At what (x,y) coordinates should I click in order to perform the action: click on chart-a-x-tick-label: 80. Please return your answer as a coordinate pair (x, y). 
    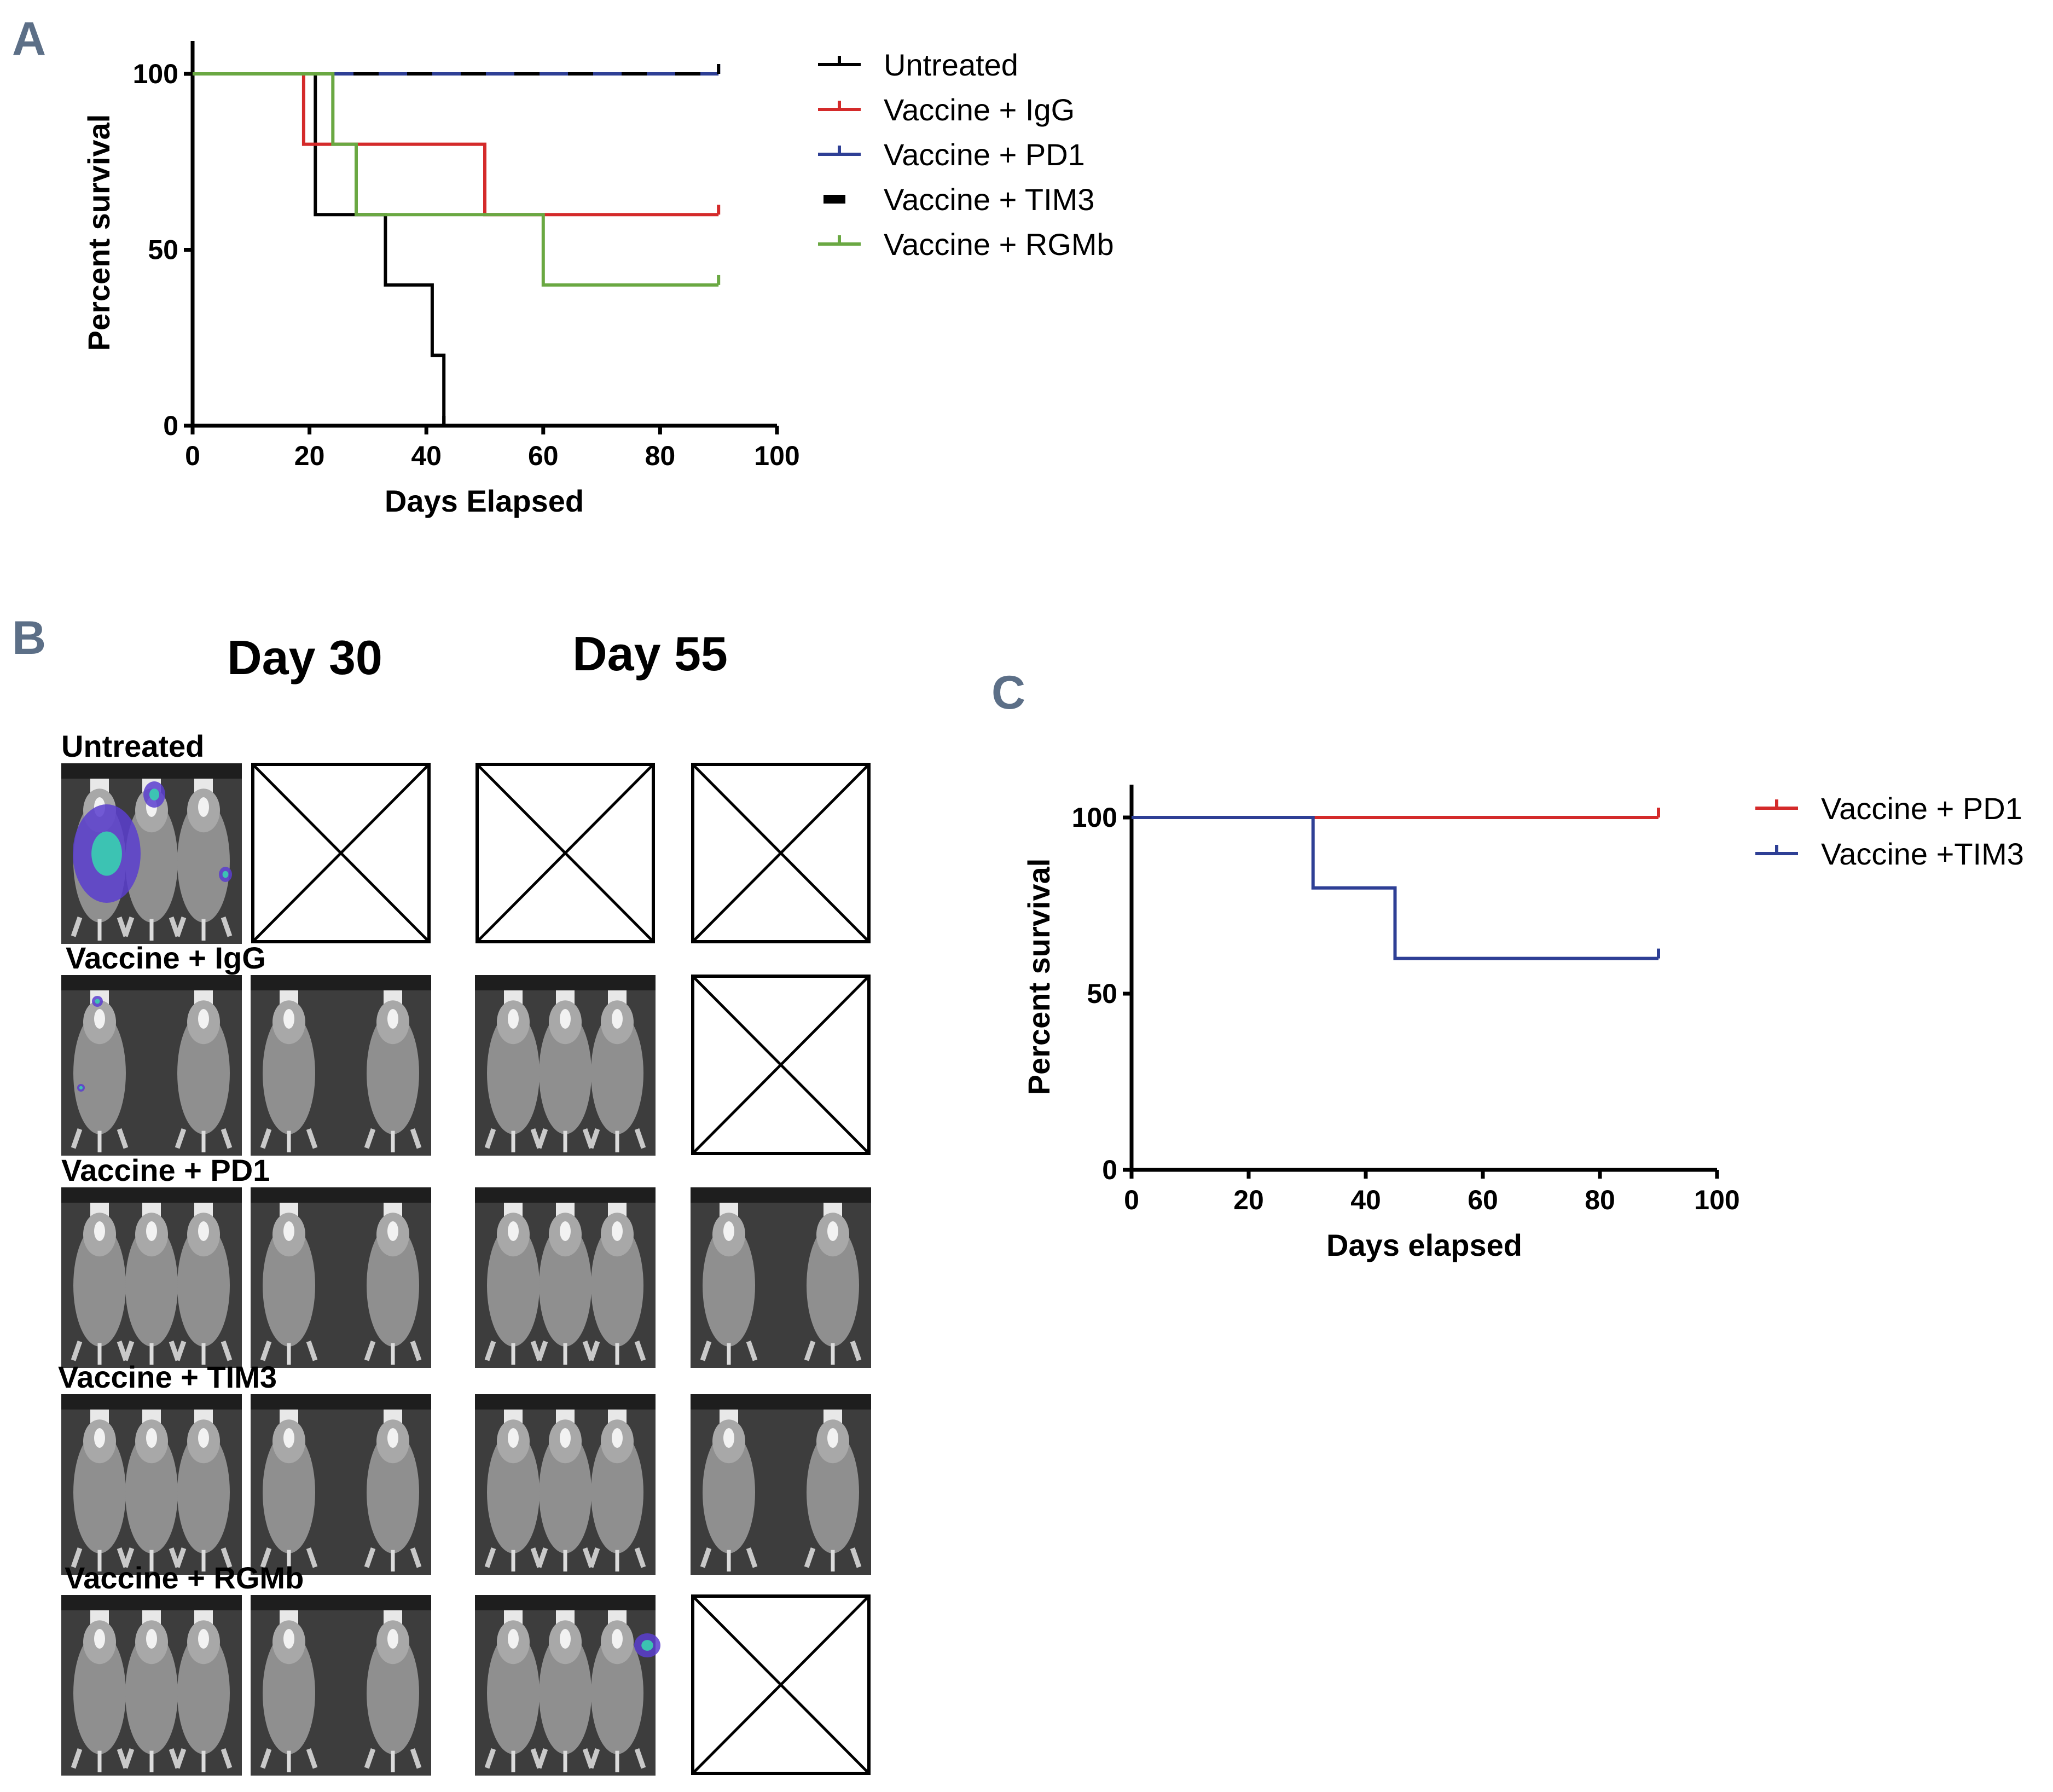
    Looking at the image, I should click on (660, 455).